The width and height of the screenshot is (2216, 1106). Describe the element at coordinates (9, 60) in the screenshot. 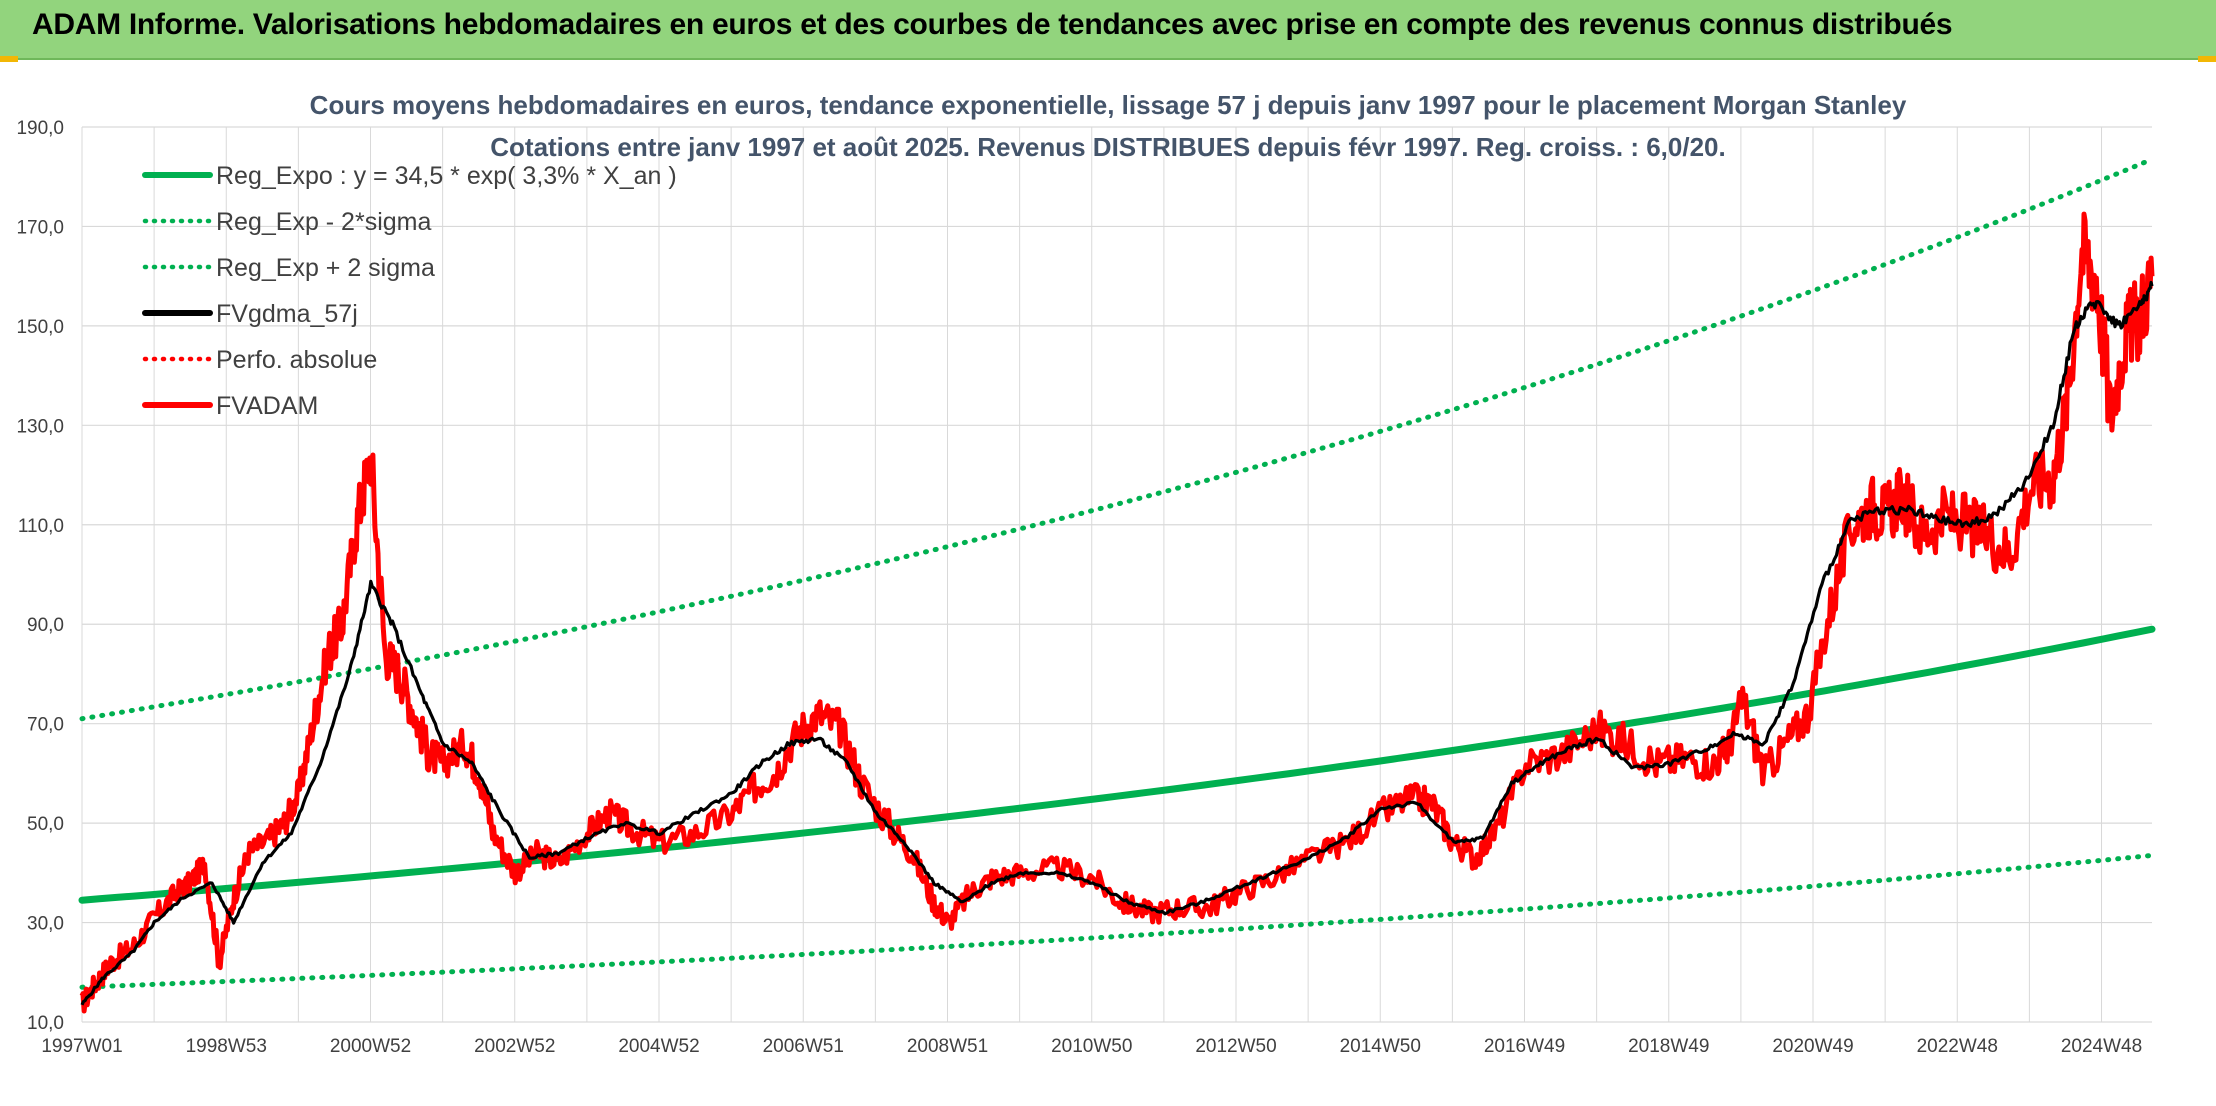

I see `corner-marker-left` at that location.